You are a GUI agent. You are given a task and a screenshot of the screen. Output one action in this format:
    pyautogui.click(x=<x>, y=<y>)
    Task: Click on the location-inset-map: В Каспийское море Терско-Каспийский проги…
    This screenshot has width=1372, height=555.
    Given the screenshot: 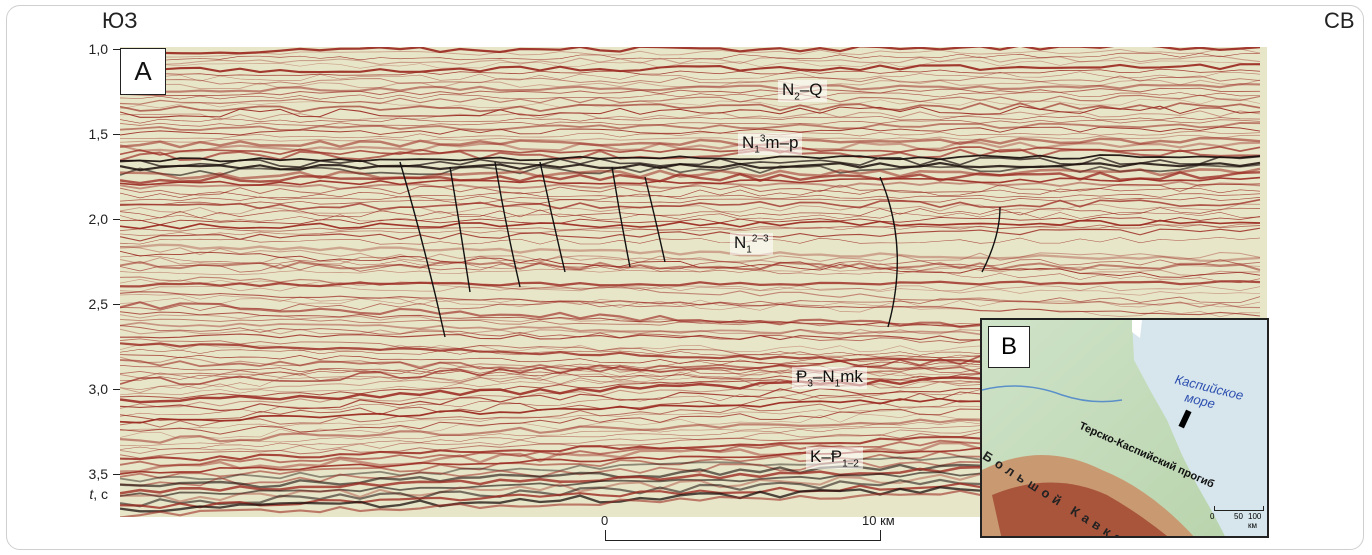 What is the action you would take?
    pyautogui.click(x=1124, y=428)
    